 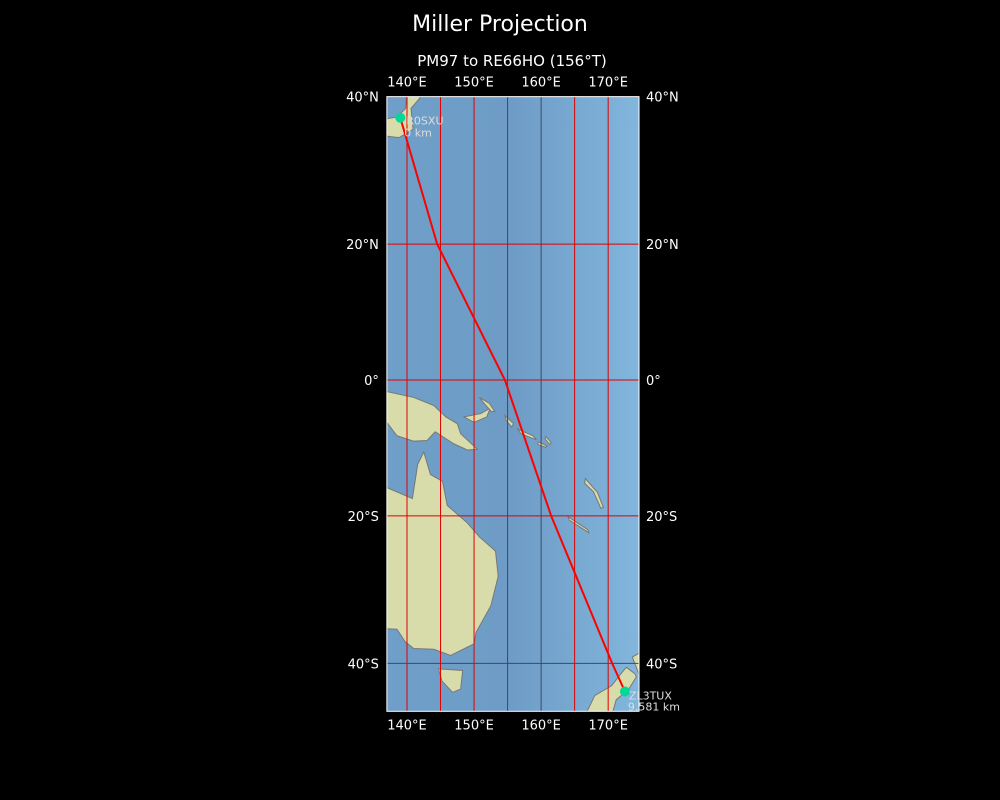 What do you see at coordinates (541, 725) in the screenshot?
I see `lon-tick-bottom: 160°E` at bounding box center [541, 725].